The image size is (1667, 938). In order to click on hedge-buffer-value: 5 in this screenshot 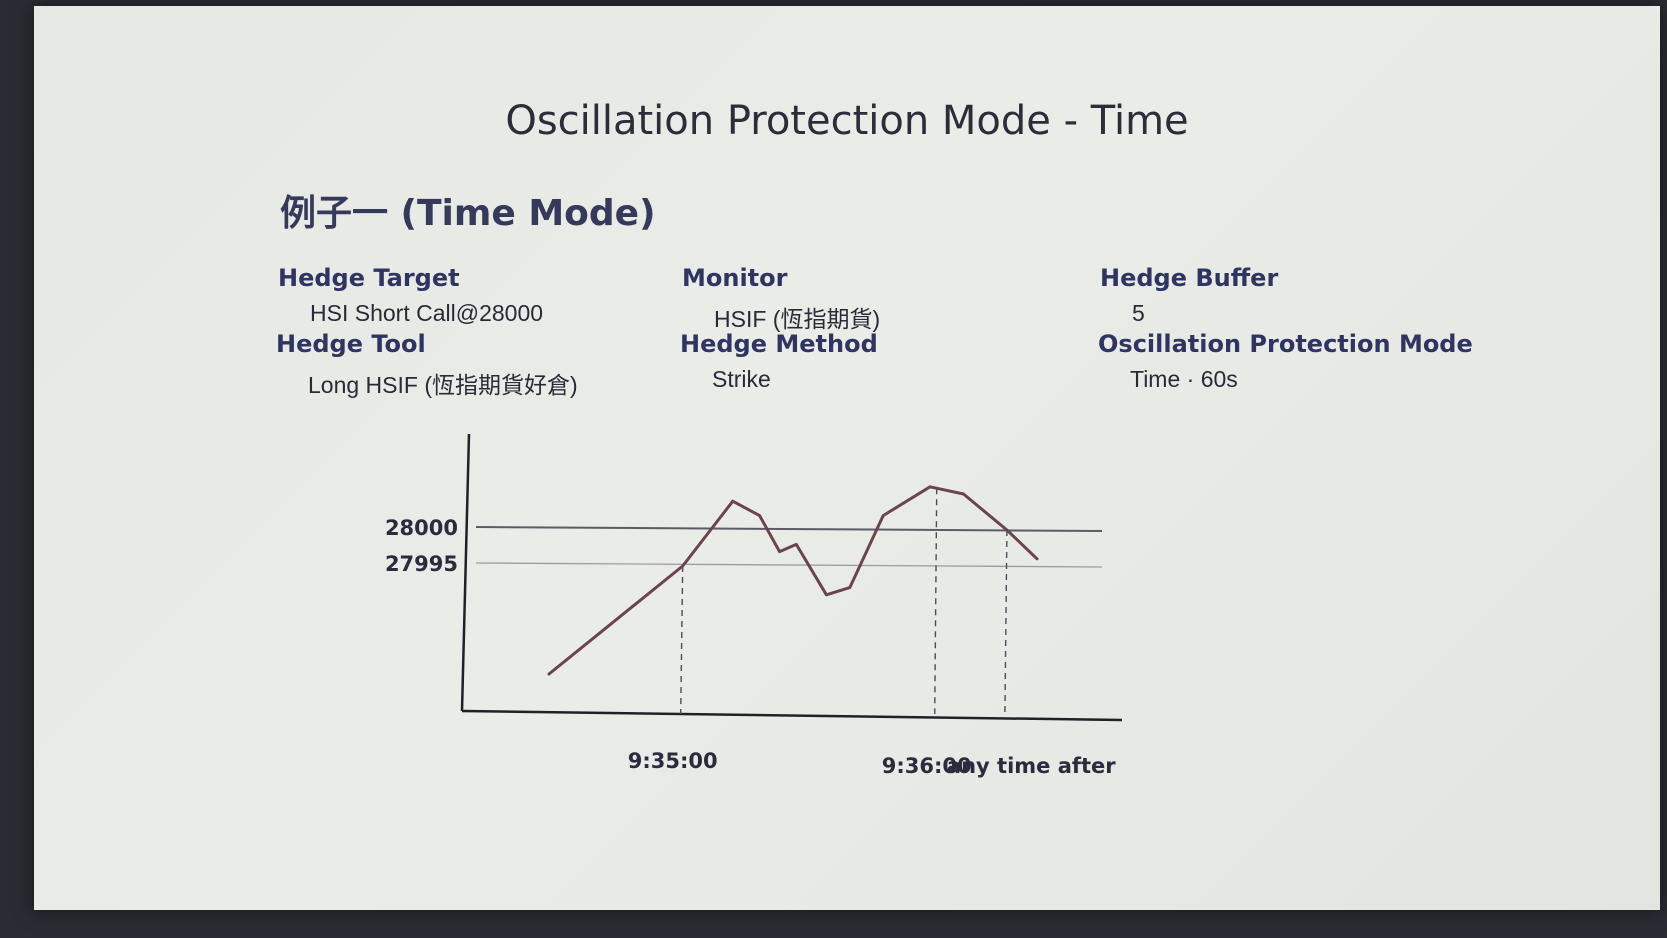, I will do `click(1138, 313)`.